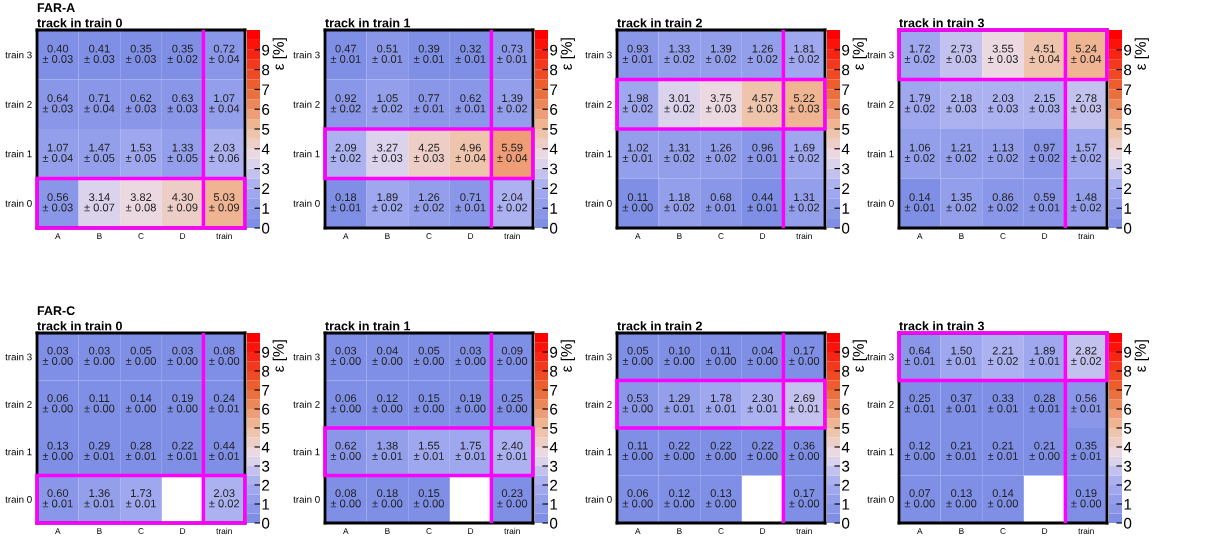 Image resolution: width=1211 pixels, height=538 pixels. What do you see at coordinates (720, 152) in the screenshot?
I see `data-label: 1.26 ± 0.02` at bounding box center [720, 152].